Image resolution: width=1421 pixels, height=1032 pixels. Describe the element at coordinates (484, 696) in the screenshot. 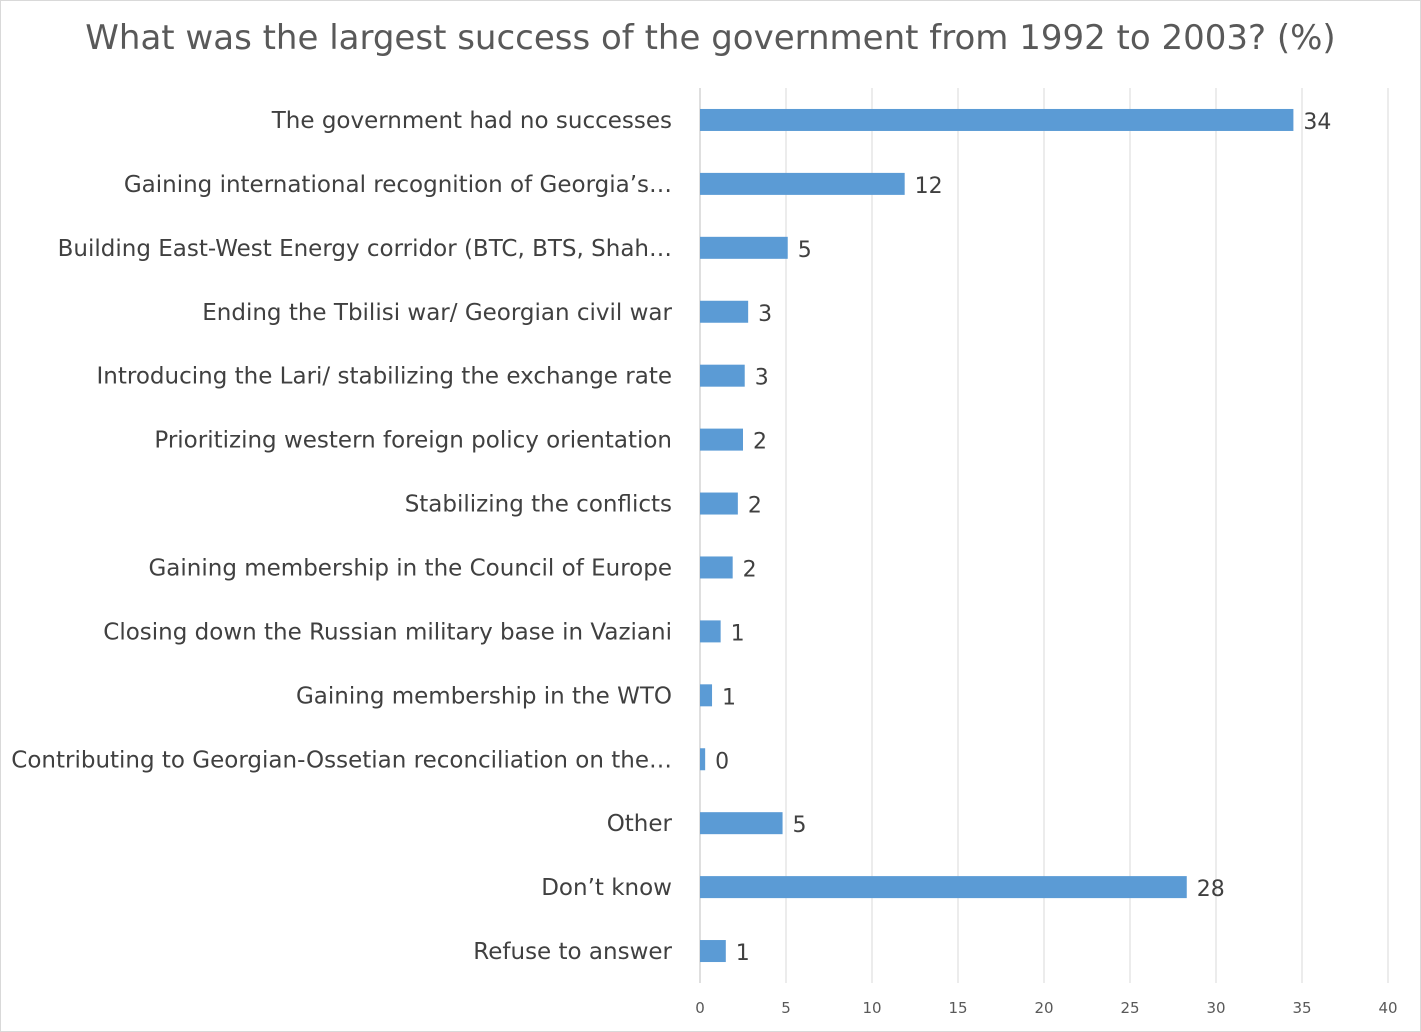

I see `category-label: Gaining membership in the WTO` at that location.